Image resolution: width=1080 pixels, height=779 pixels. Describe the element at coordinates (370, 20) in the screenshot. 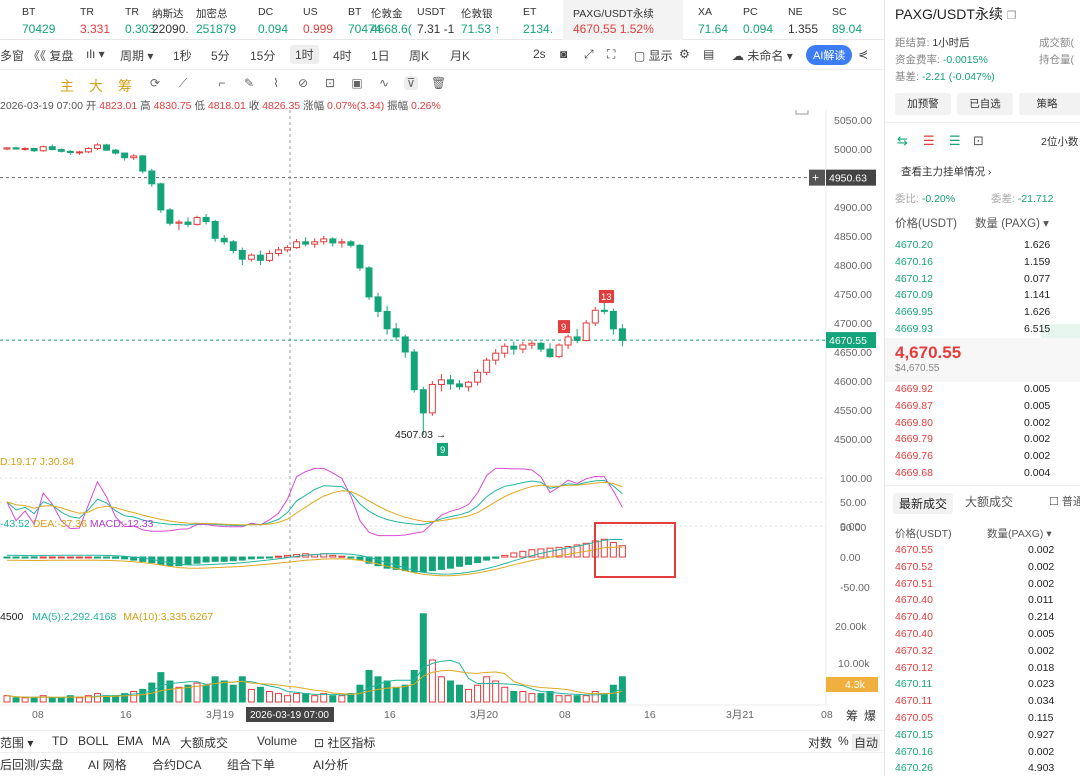

I see `ticker-item: BT 70474` at that location.